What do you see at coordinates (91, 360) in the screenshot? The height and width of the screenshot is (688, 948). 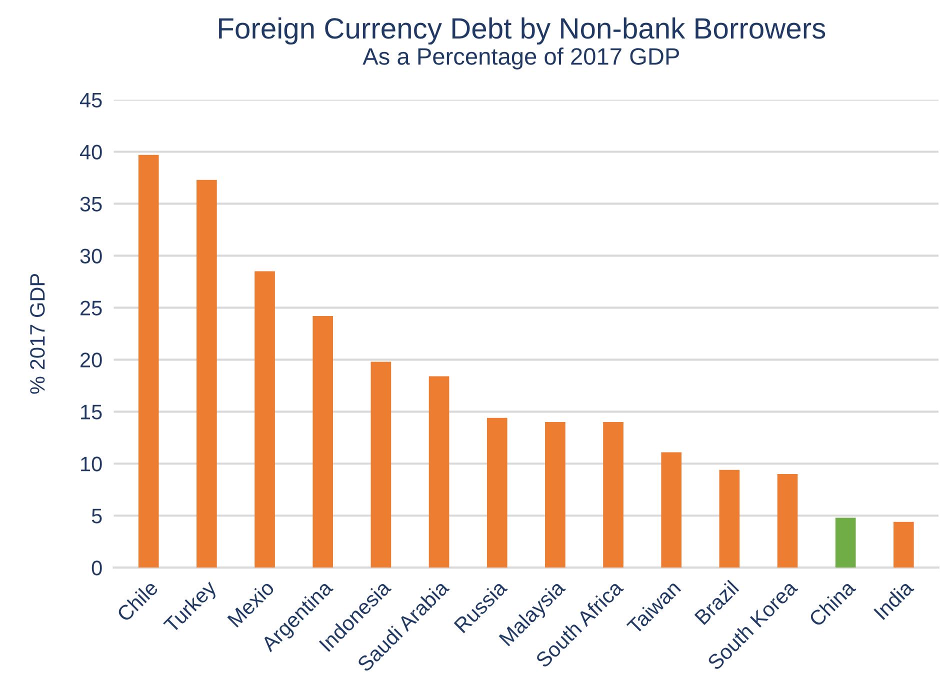 I see `y-tick-label: 20` at bounding box center [91, 360].